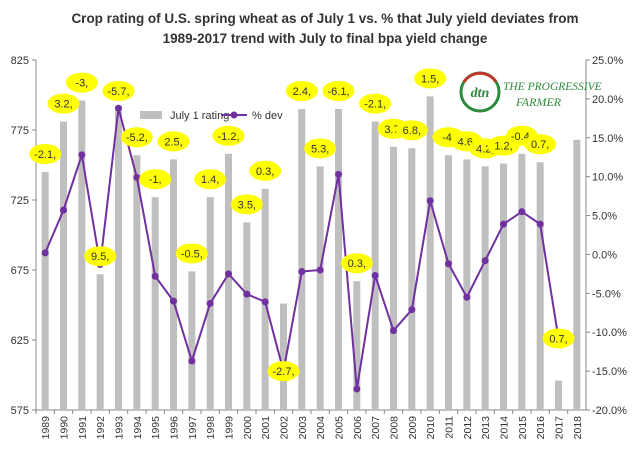  What do you see at coordinates (120, 428) in the screenshot?
I see `x-tick-label-1993: 1993` at bounding box center [120, 428].